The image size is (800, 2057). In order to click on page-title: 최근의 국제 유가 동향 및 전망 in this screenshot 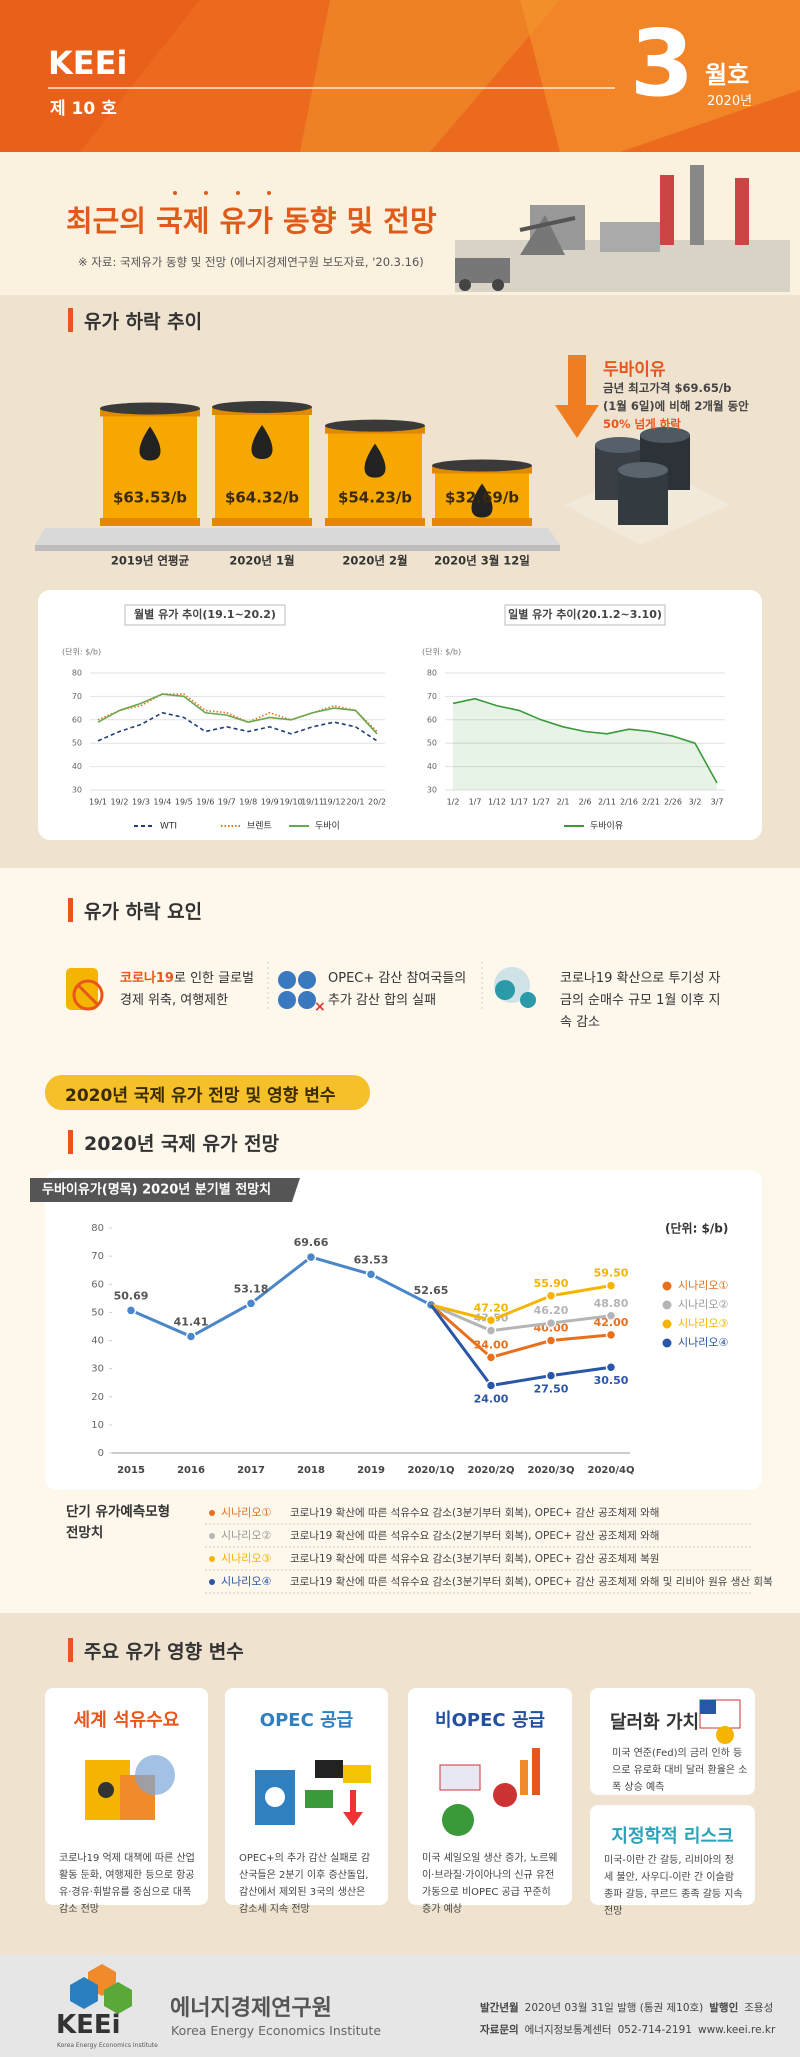, I will do `click(251, 221)`.